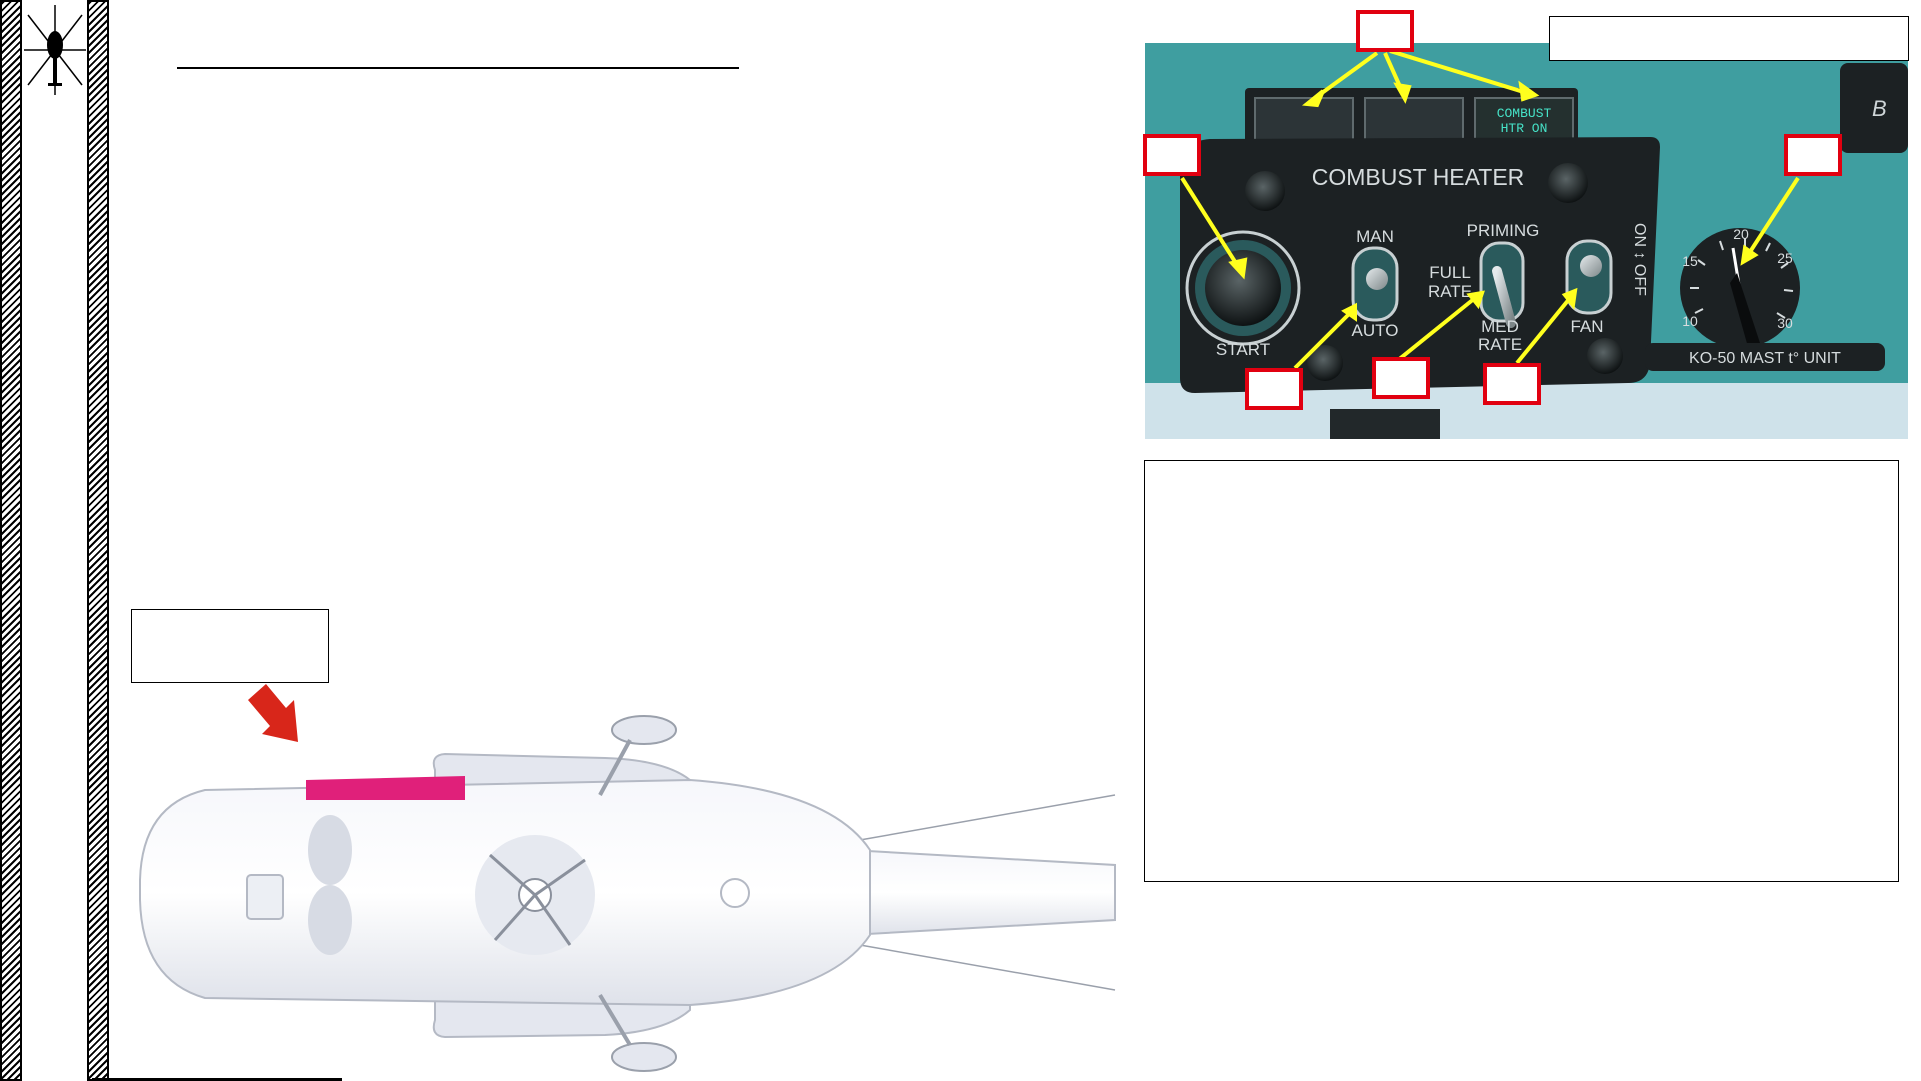 The height and width of the screenshot is (1081, 1921). Describe the element at coordinates (1375, 236) in the screenshot. I see `svg-text: MAN` at that location.